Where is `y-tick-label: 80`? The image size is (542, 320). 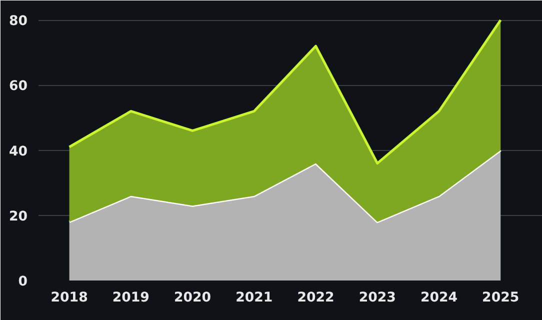
y-tick-label: 80 is located at coordinates (18, 22).